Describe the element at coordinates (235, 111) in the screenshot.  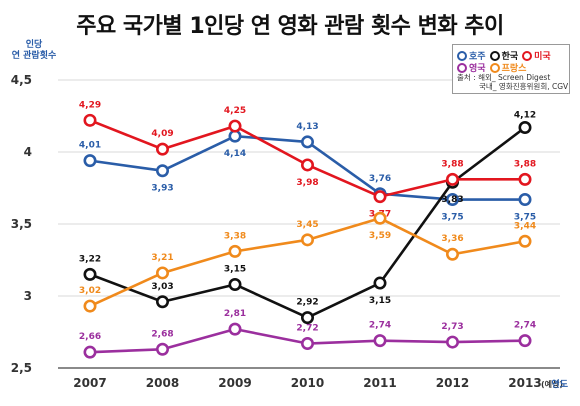
I see `data-label-s2-2: 4,25` at that location.